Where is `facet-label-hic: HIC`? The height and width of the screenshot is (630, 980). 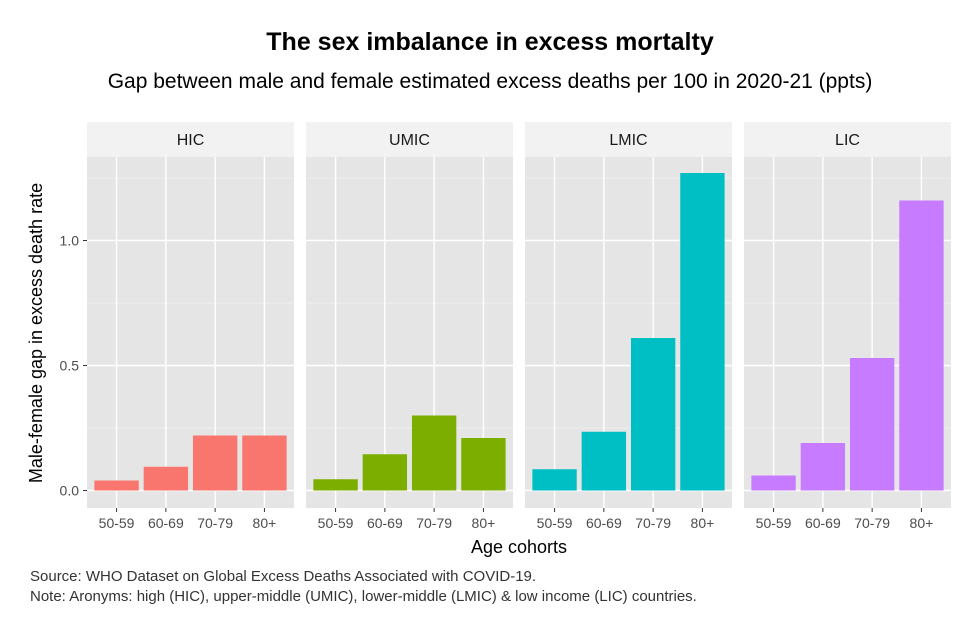
facet-label-hic: HIC is located at coordinates (191, 140).